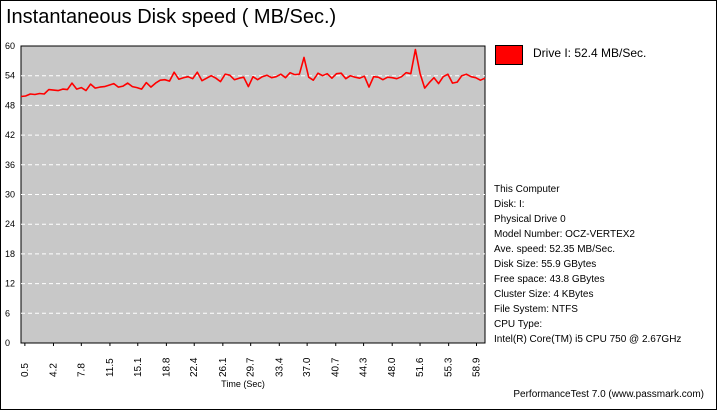  Describe the element at coordinates (53, 370) in the screenshot. I see `x-tick-label: 4.2` at that location.